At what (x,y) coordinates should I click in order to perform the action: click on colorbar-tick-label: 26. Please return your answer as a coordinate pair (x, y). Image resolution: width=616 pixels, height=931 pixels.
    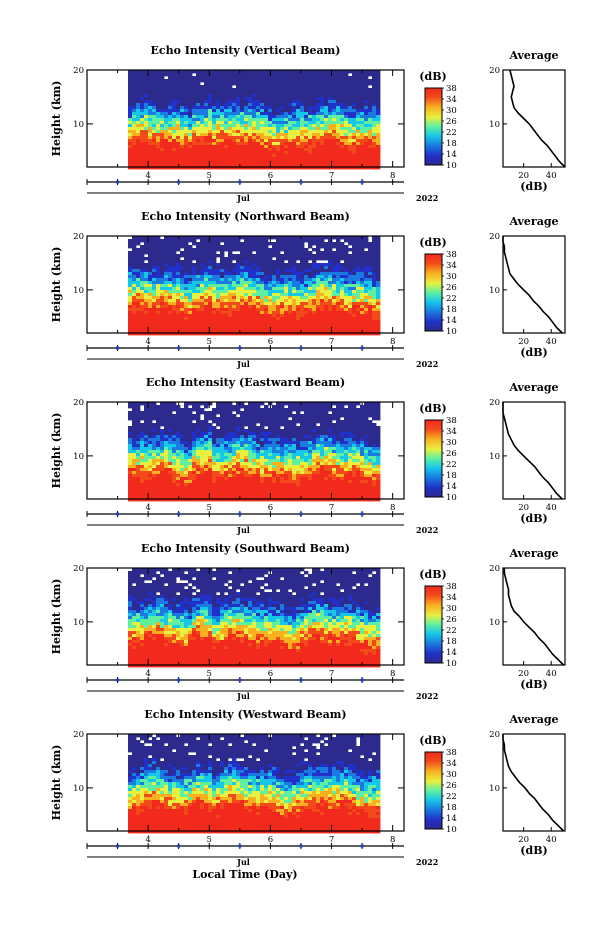
    Looking at the image, I should click on (451, 122).